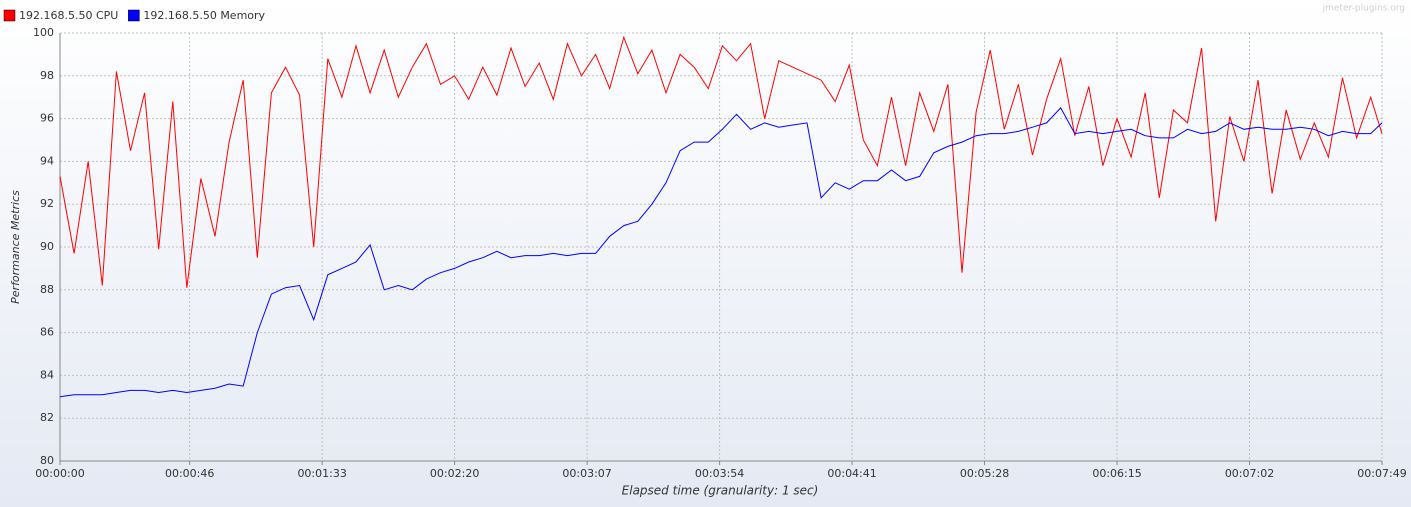 This screenshot has height=507, width=1411. Describe the element at coordinates (1249, 473) in the screenshot. I see `x-tick-label: 00:07:02` at that location.